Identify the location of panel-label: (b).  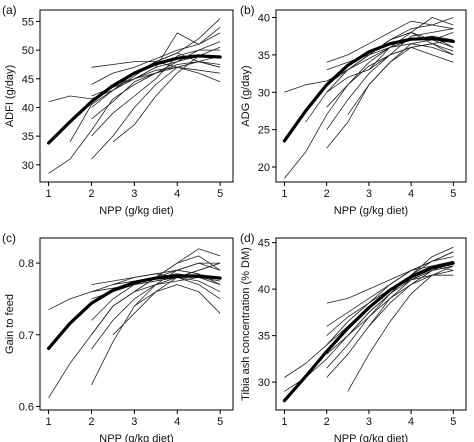
(247, 10).